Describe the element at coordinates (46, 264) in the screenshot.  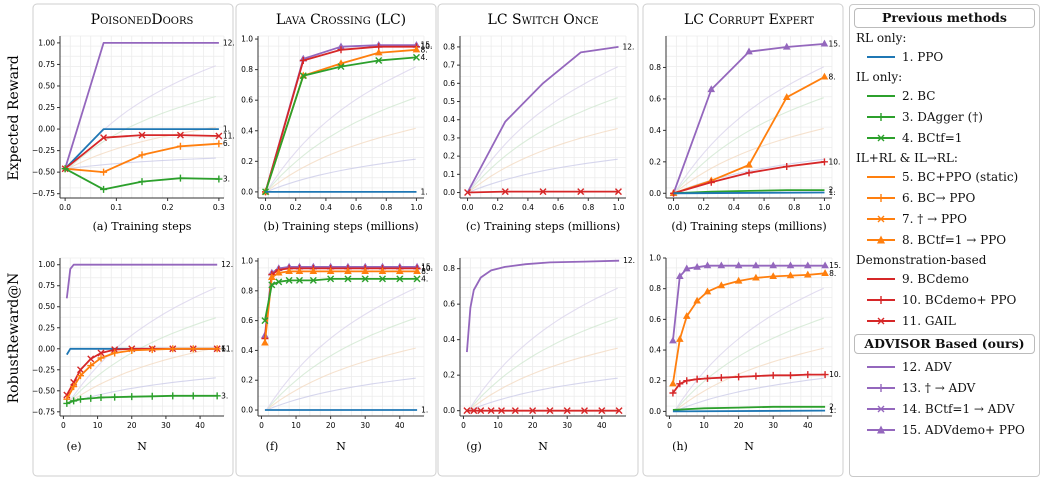
I see `y-tick-label: 1.00` at that location.